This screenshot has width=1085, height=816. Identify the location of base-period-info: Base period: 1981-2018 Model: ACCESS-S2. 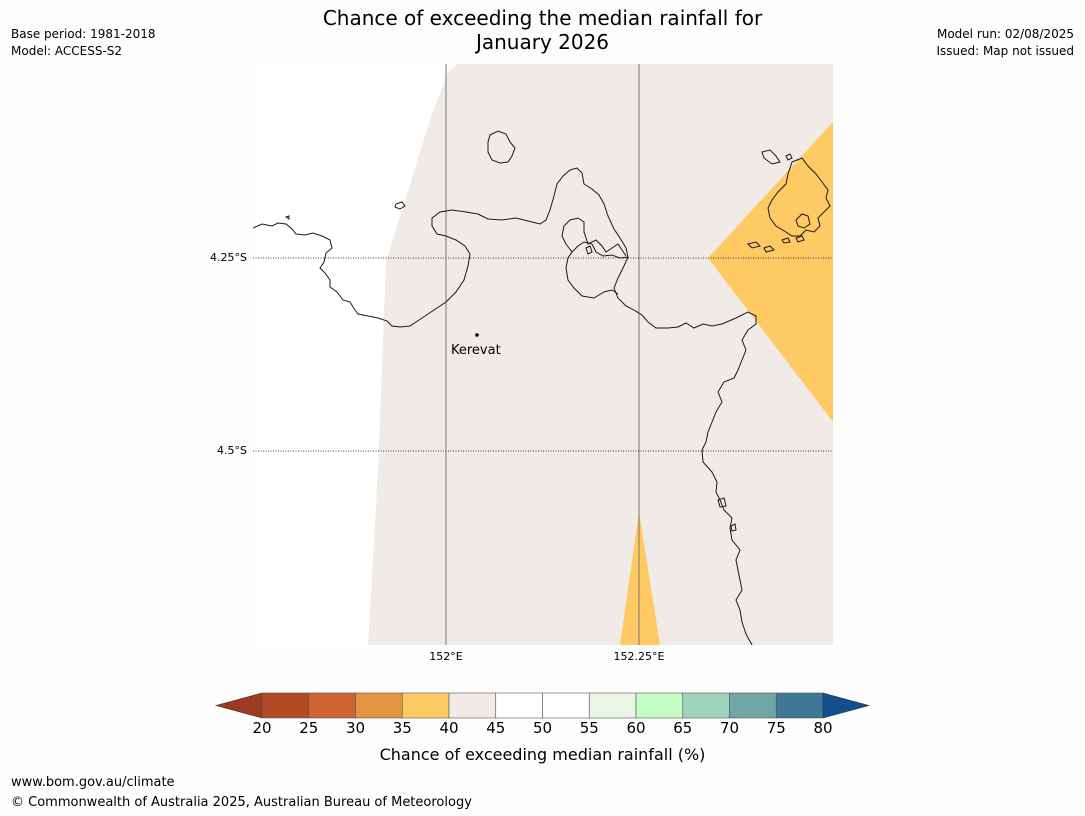
(83, 43).